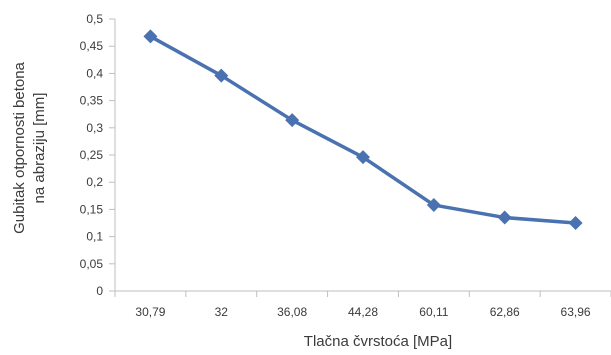 Image resolution: width=611 pixels, height=355 pixels. I want to click on y-tick-label: 0,15, so click(92, 209).